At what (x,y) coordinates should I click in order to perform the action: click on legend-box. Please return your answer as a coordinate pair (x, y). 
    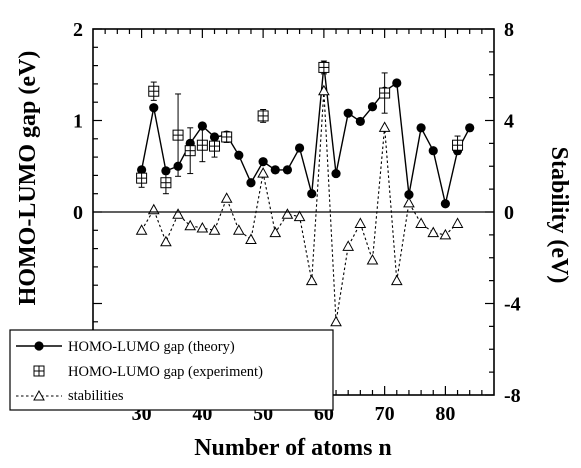
    Looking at the image, I should click on (171, 370).